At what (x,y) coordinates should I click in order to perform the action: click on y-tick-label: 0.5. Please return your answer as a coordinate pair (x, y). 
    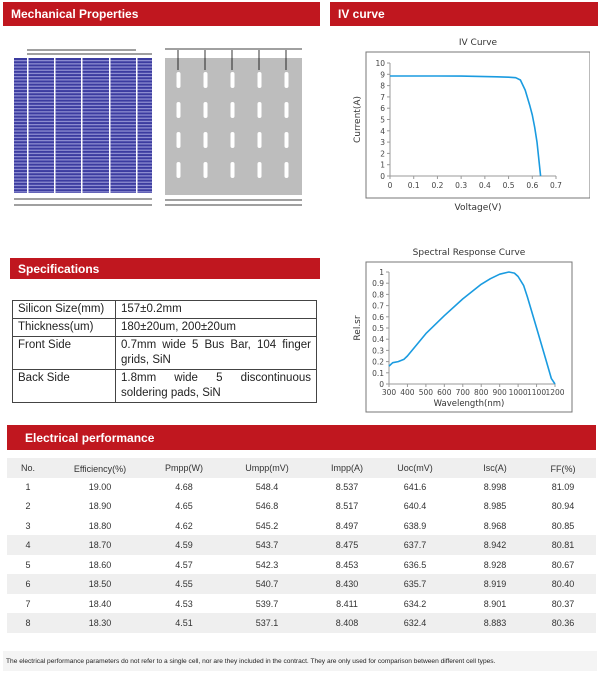
    Looking at the image, I should click on (378, 328).